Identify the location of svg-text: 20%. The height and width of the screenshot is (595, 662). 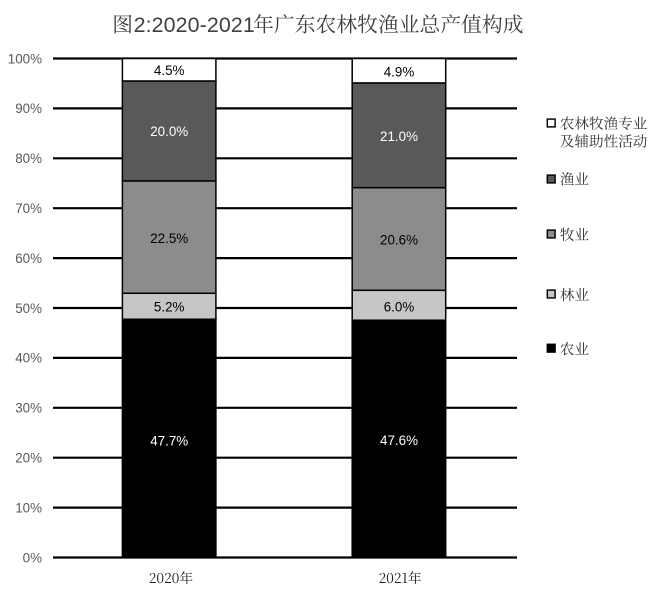
(28, 458).